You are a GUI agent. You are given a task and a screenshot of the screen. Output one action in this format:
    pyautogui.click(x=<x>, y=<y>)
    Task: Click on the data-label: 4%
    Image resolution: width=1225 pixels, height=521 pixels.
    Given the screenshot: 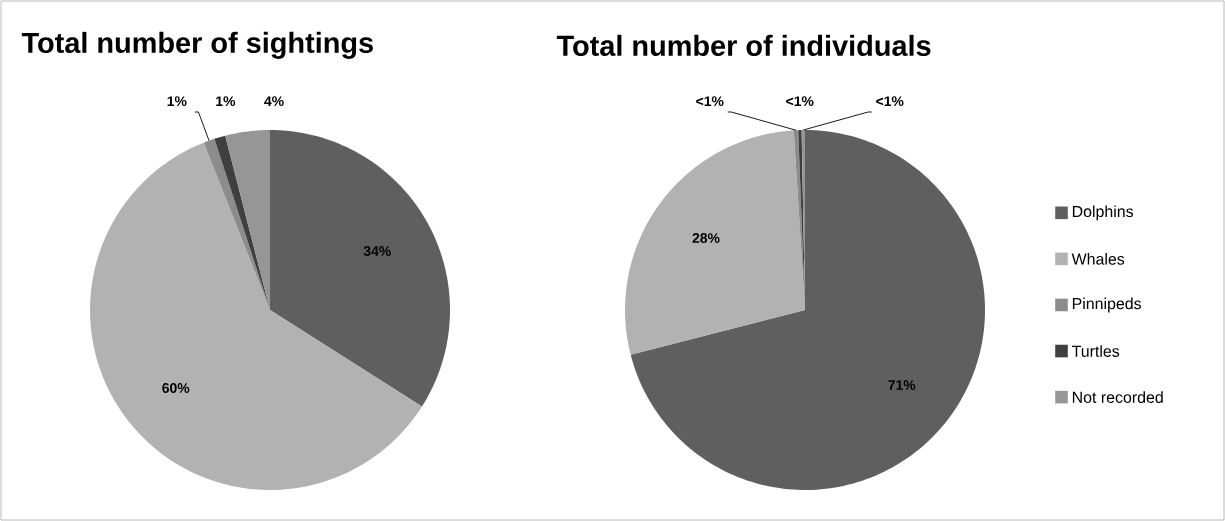 What is the action you would take?
    pyautogui.click(x=274, y=101)
    